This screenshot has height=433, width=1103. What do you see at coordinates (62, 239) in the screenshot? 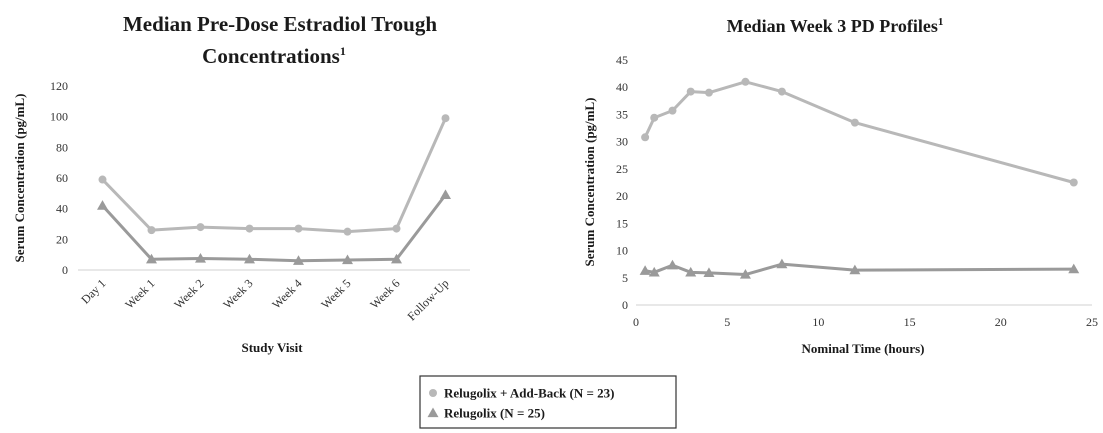
I see `left-y-tick-label: 20` at bounding box center [62, 239].